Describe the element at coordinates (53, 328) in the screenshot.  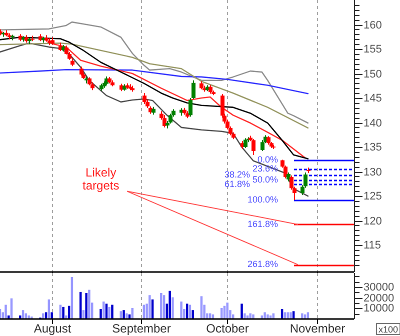
I see `x-tick-label: August` at that location.